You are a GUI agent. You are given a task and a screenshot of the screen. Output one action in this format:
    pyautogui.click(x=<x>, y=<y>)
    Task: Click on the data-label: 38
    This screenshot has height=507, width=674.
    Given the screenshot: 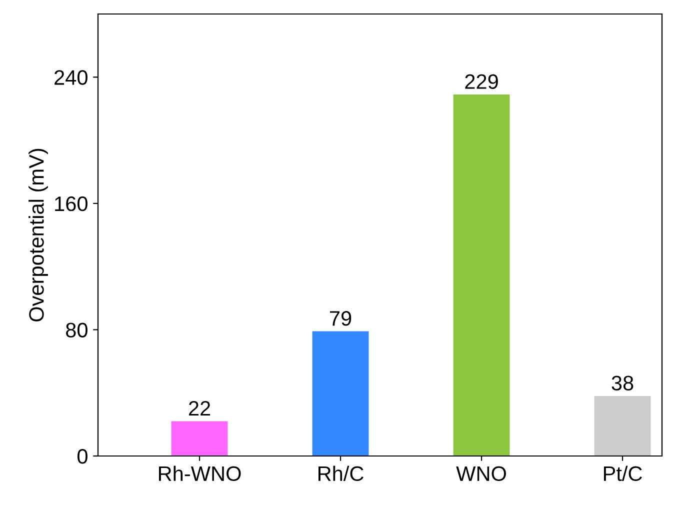 What is the action you would take?
    pyautogui.click(x=623, y=383)
    